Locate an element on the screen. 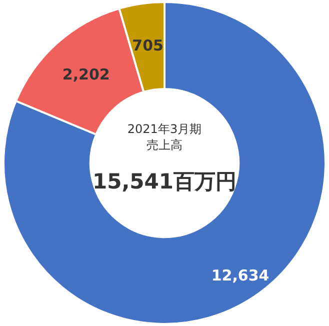 The width and height of the screenshot is (329, 326). text: 2021年3月期 is located at coordinates (164, 129).